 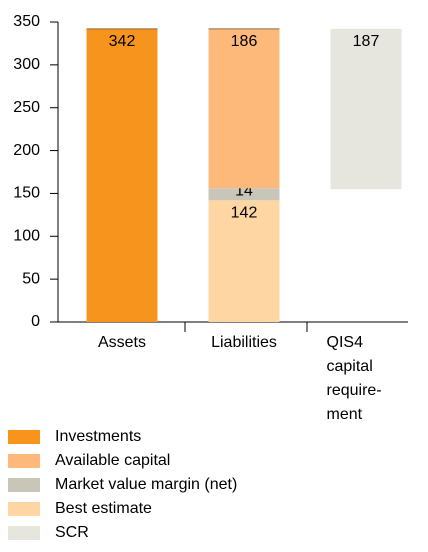 What do you see at coordinates (122, 41) in the screenshot?
I see `value-label: 342` at bounding box center [122, 41].